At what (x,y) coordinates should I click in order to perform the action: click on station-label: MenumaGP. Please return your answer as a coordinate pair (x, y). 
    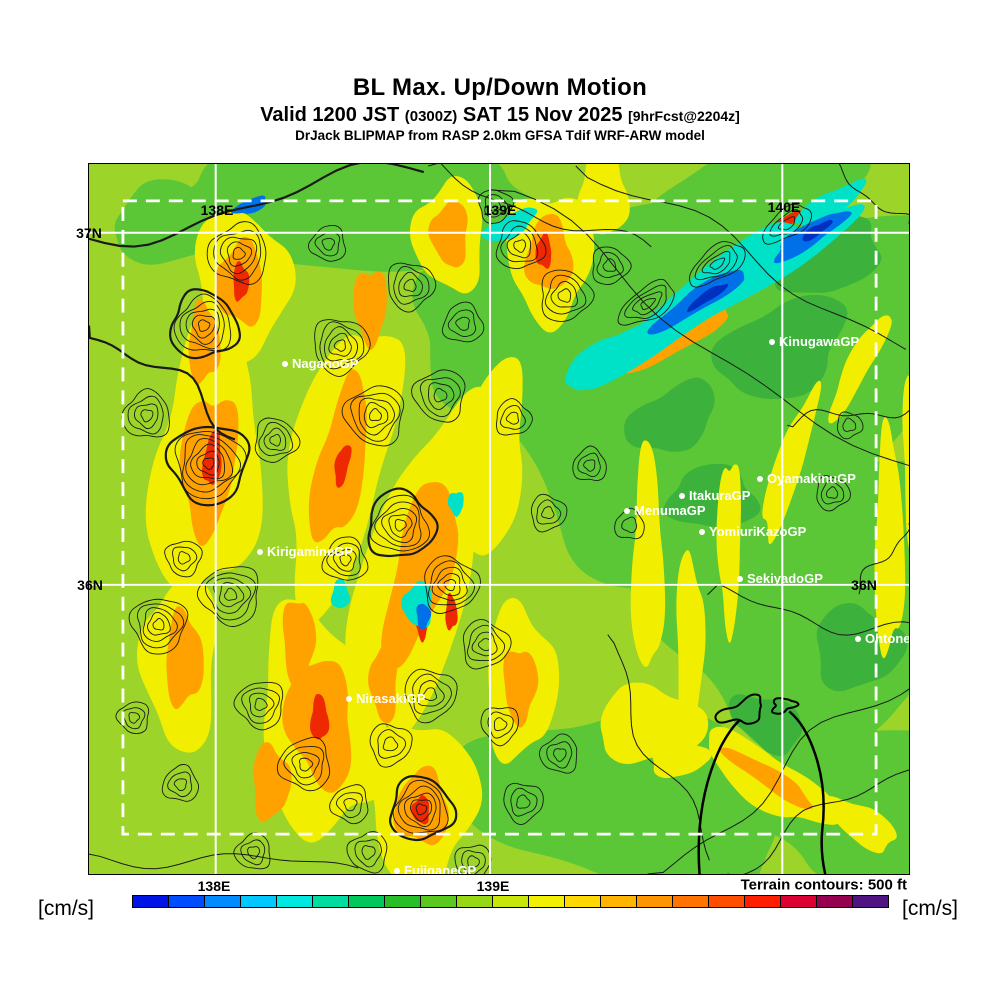
    Looking at the image, I should click on (665, 511).